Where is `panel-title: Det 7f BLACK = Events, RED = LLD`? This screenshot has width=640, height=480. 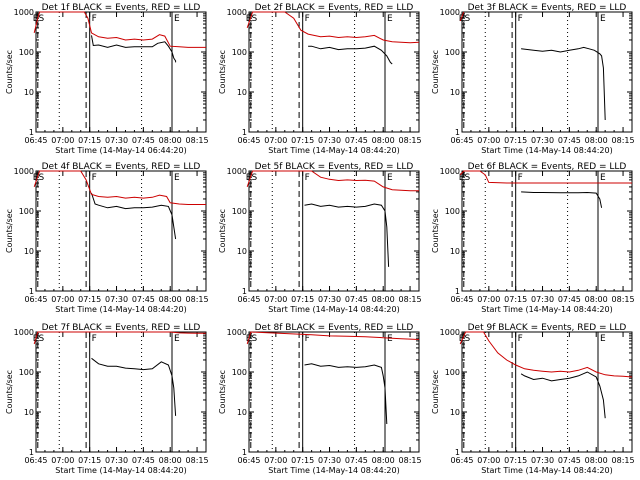
panel-title: Det 7f BLACK = Events, RED = LLD is located at coordinates (121, 328).